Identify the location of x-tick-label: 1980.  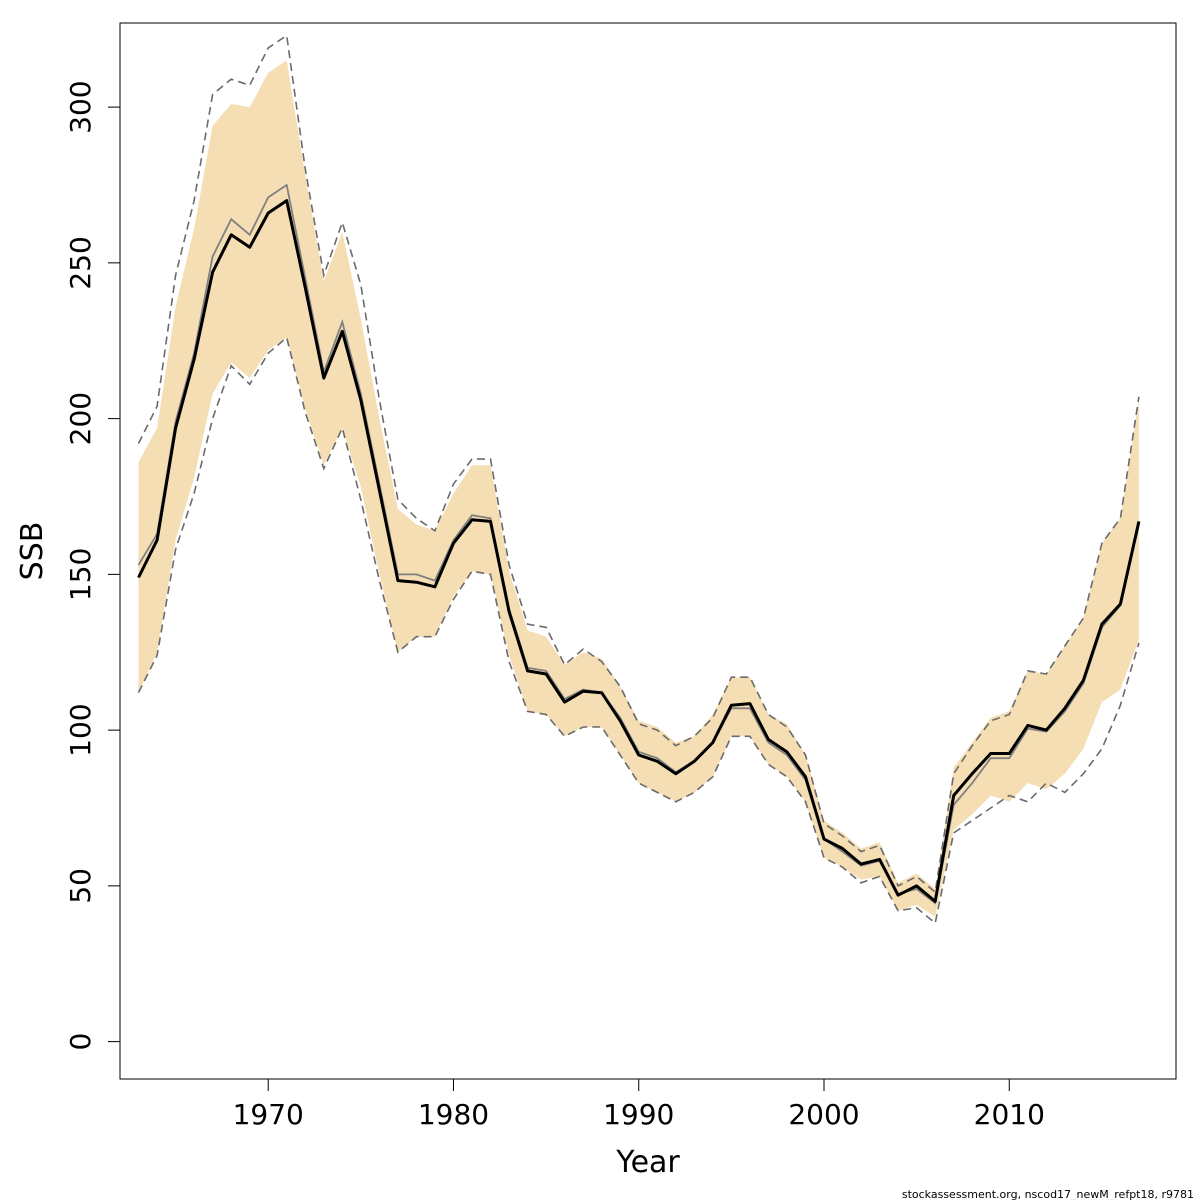
(453, 1114).